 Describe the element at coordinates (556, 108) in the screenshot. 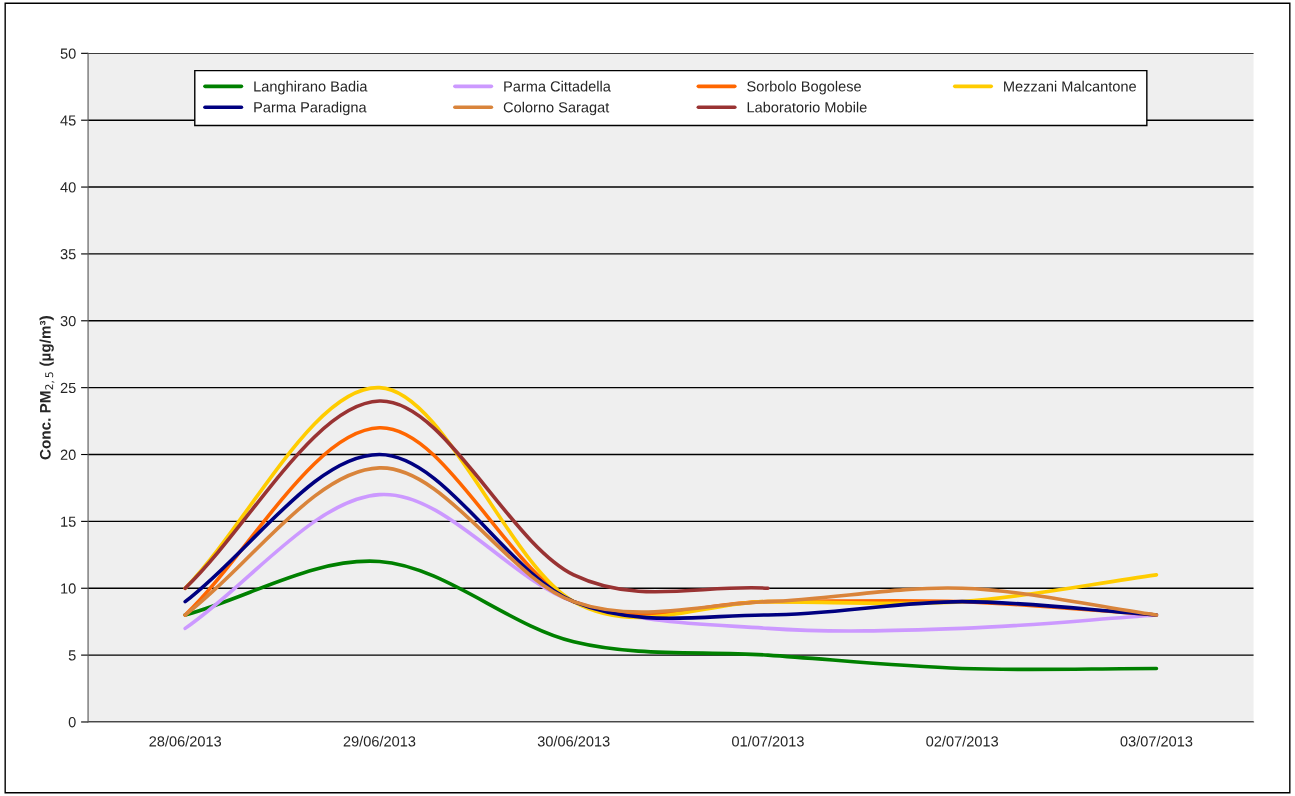

I see `legend-label: Colorno Saragat` at that location.